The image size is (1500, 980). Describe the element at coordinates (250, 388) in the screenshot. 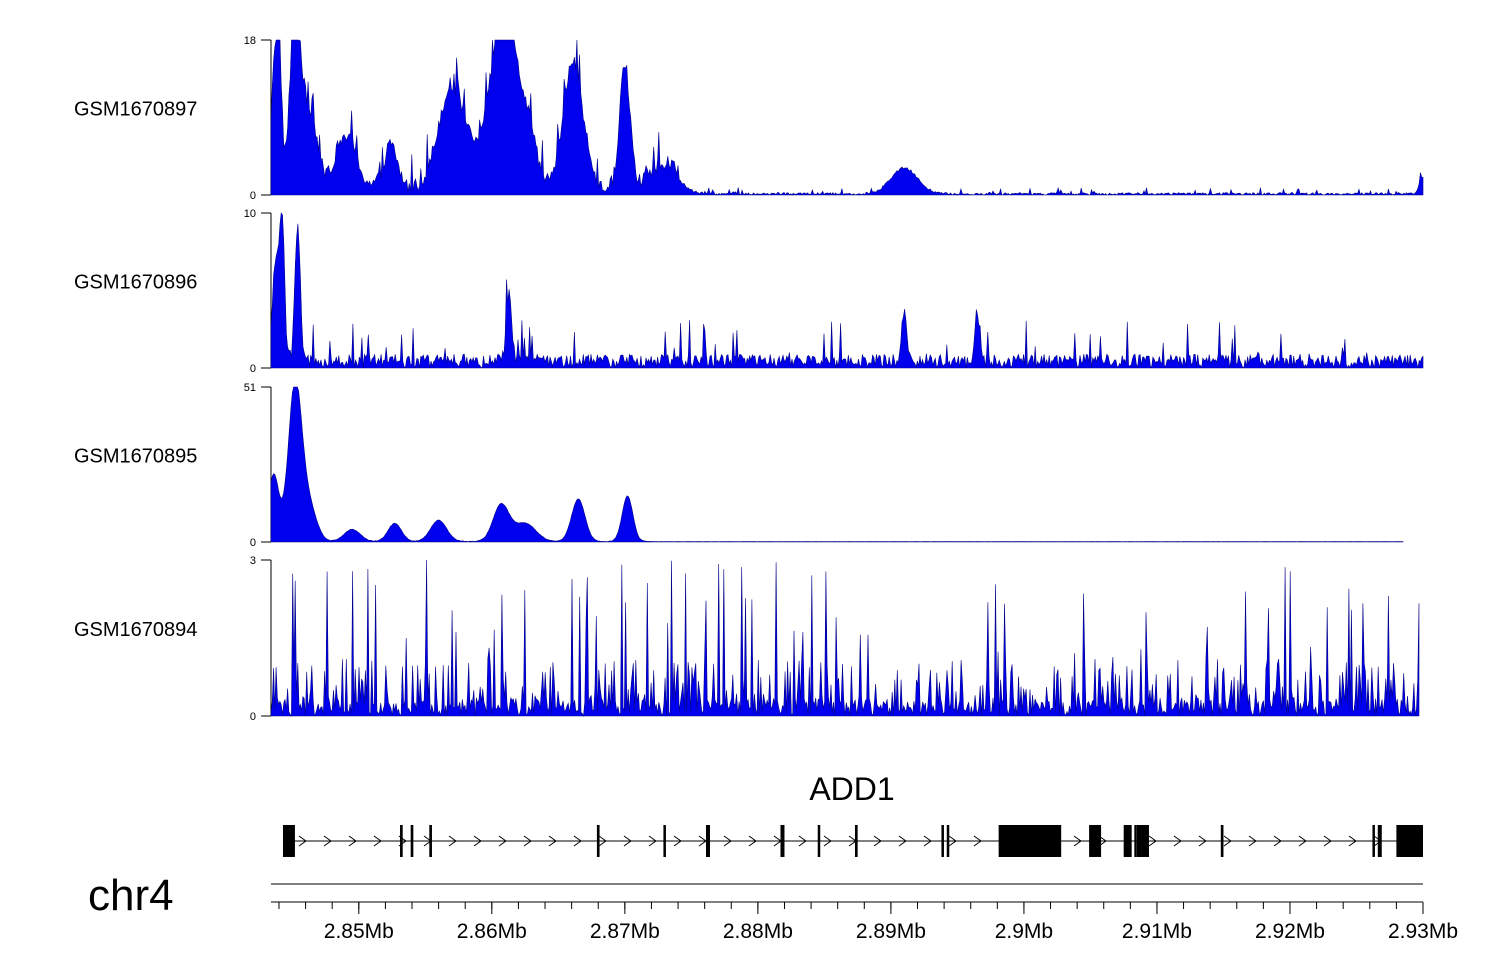

I see `ymax-label: 51` at that location.